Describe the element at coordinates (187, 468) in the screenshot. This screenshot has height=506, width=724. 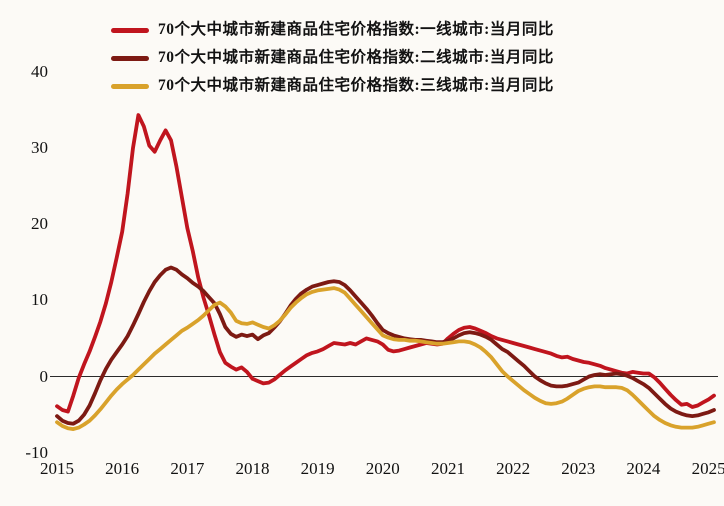
I see `x-axis-tick-2017: 2017` at that location.